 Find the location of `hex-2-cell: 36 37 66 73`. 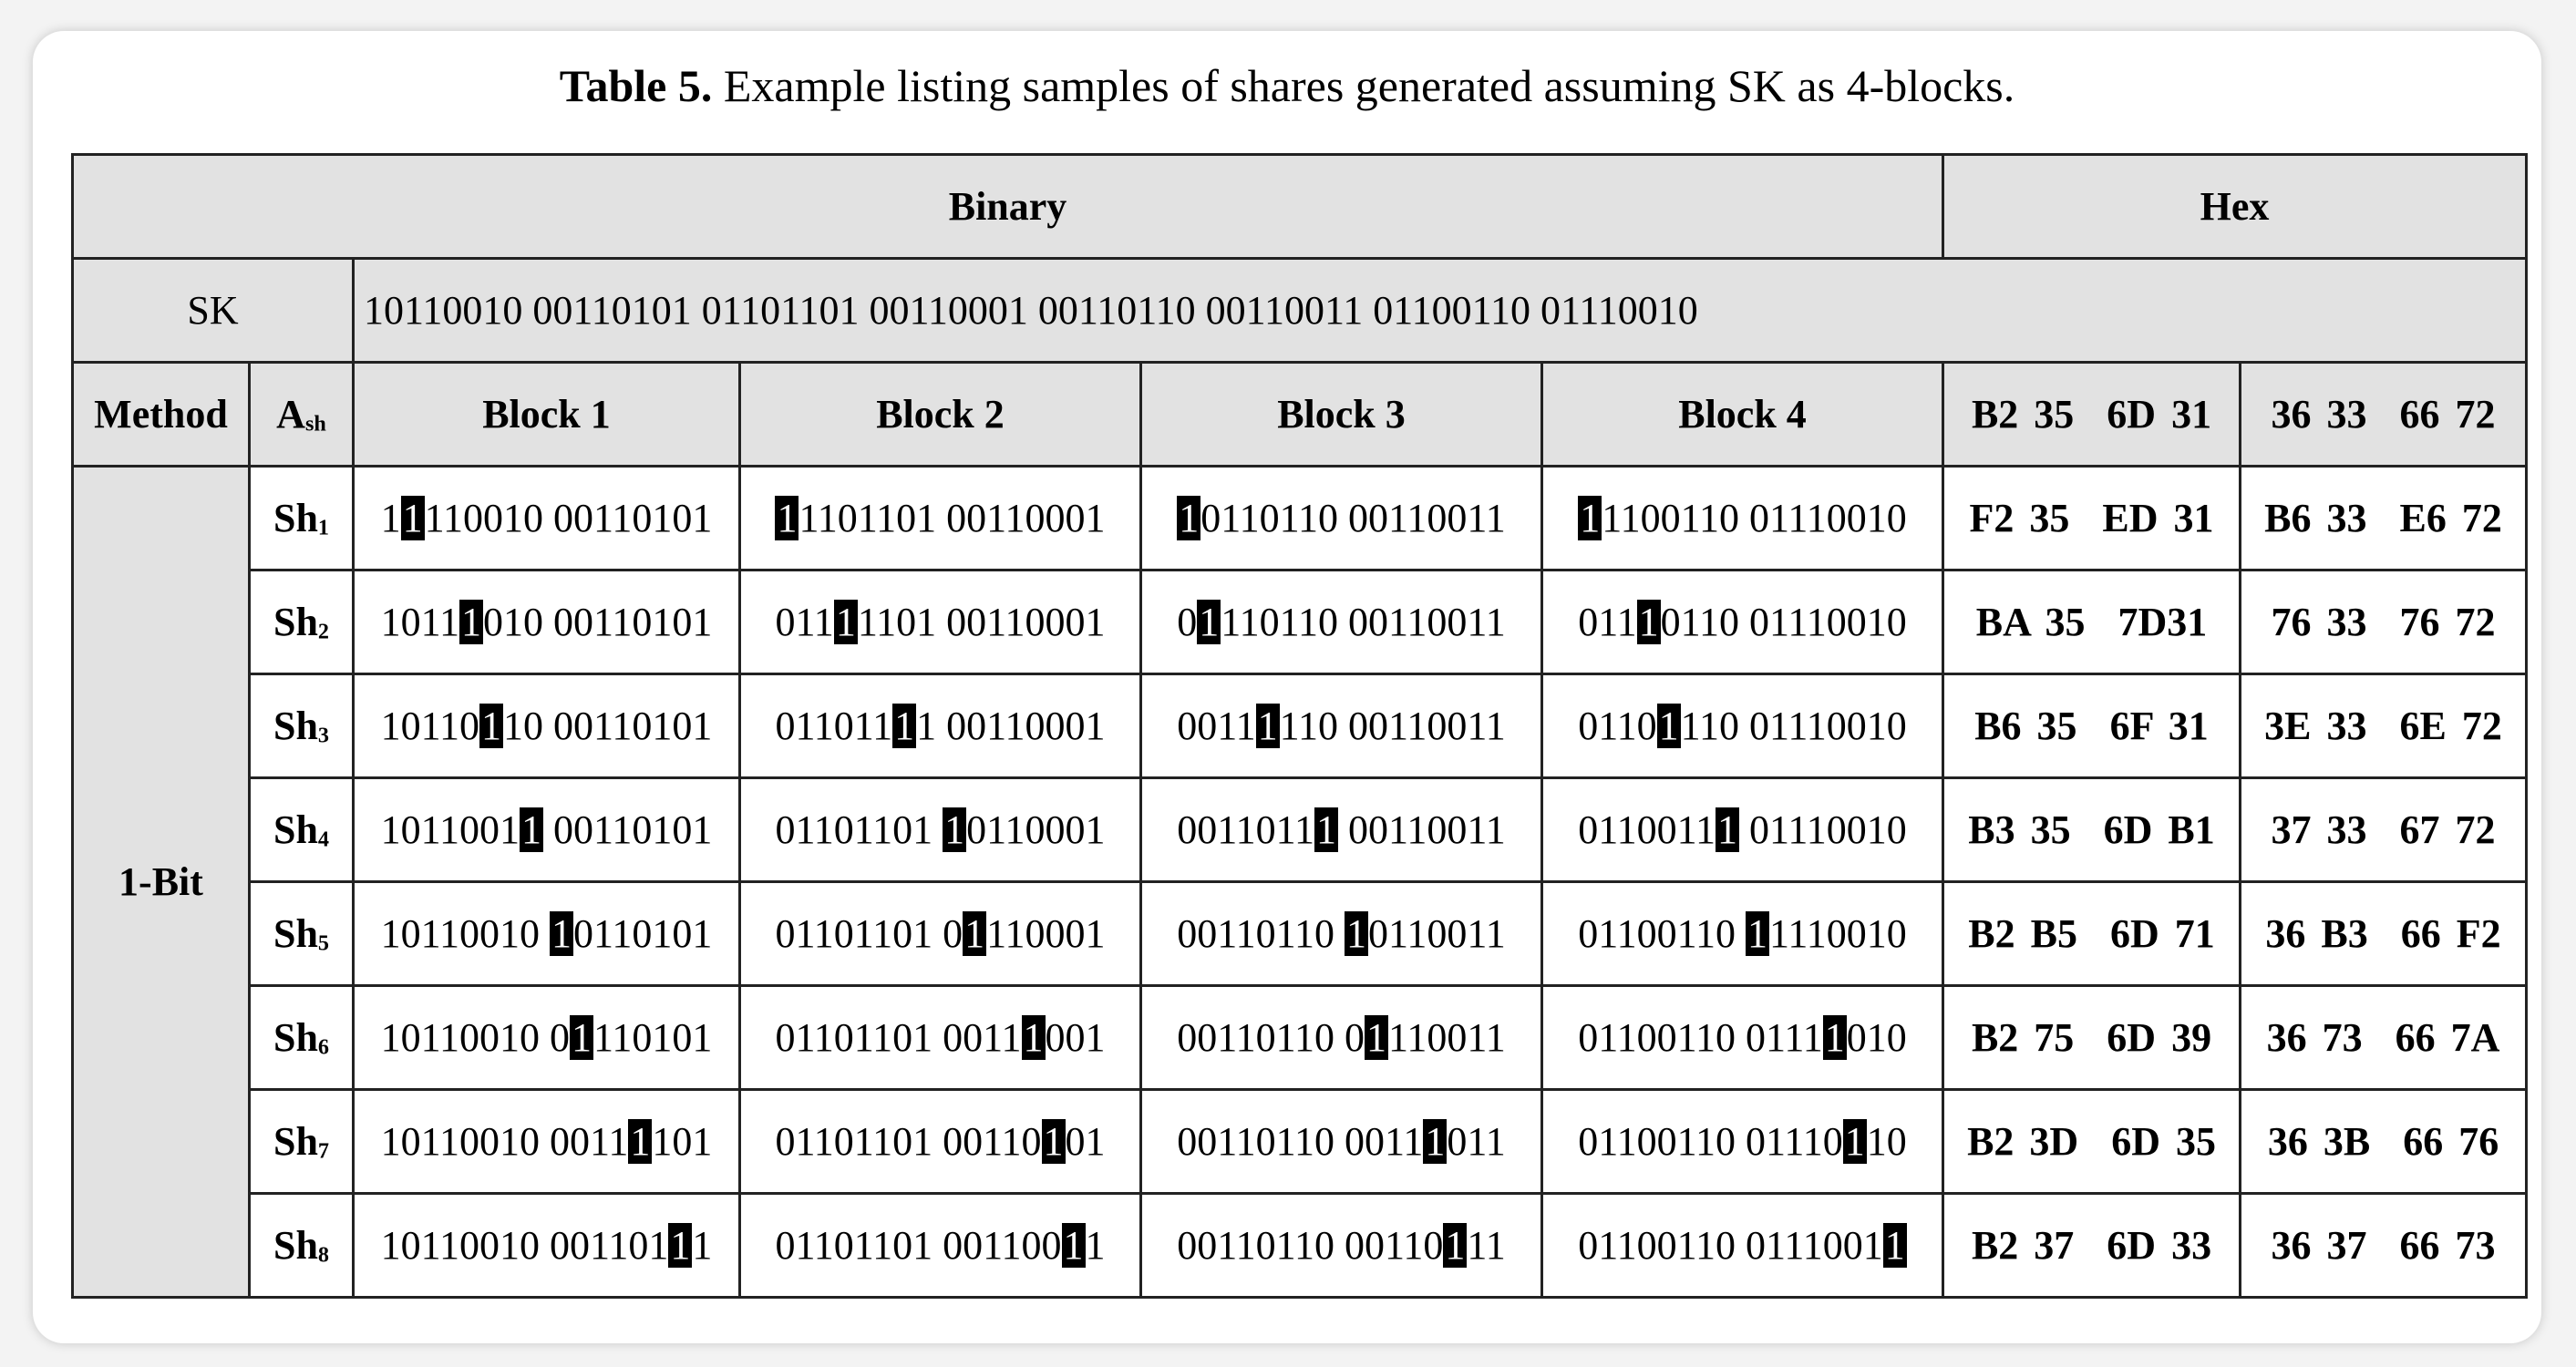

hex-2-cell: 36 37 66 73 is located at coordinates (2384, 1245).